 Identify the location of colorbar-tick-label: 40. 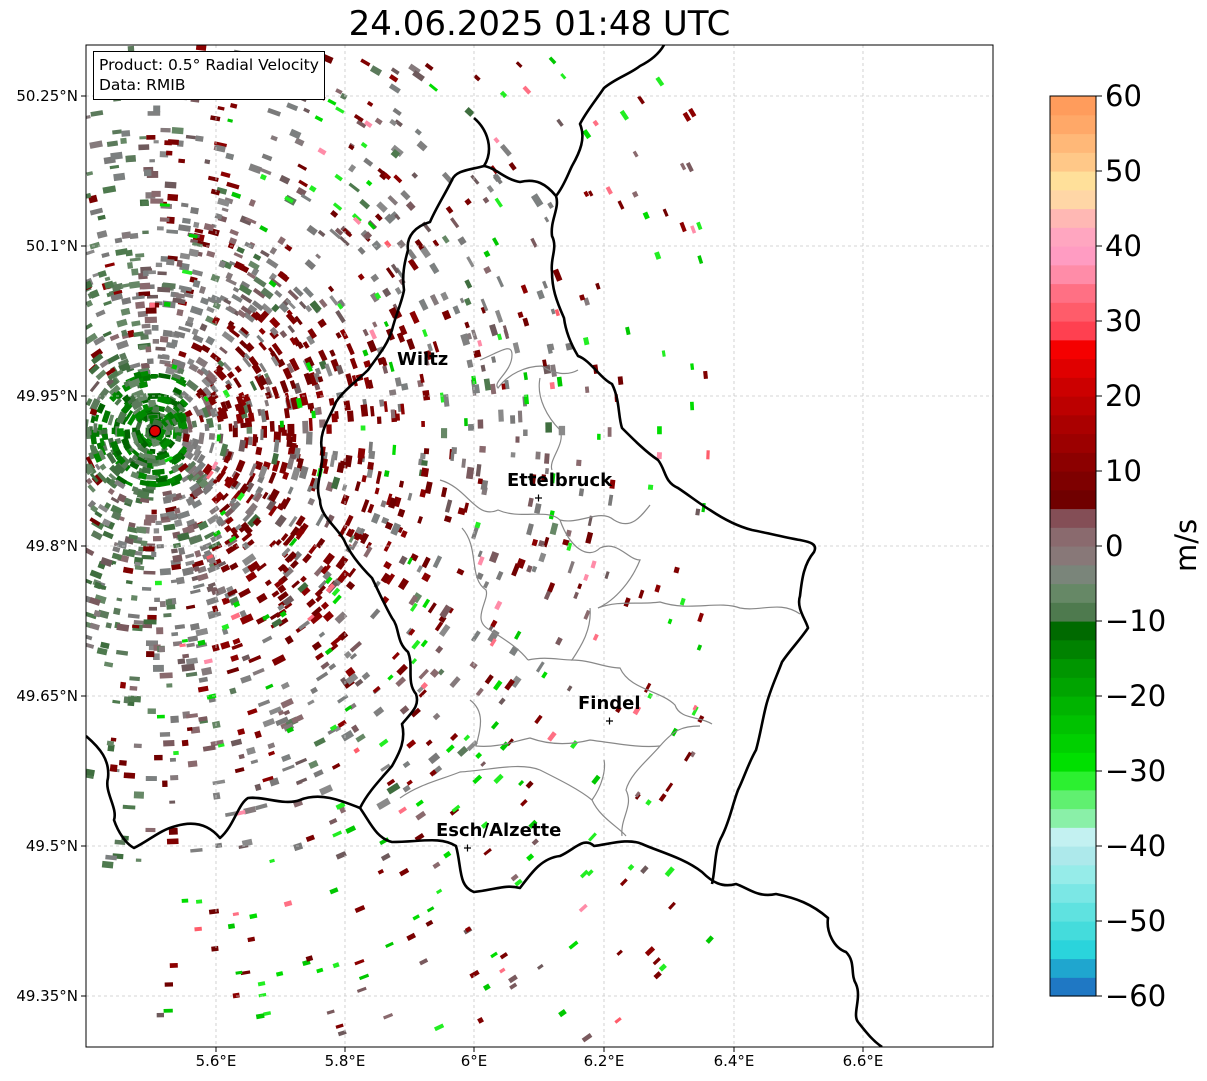
(1123, 246).